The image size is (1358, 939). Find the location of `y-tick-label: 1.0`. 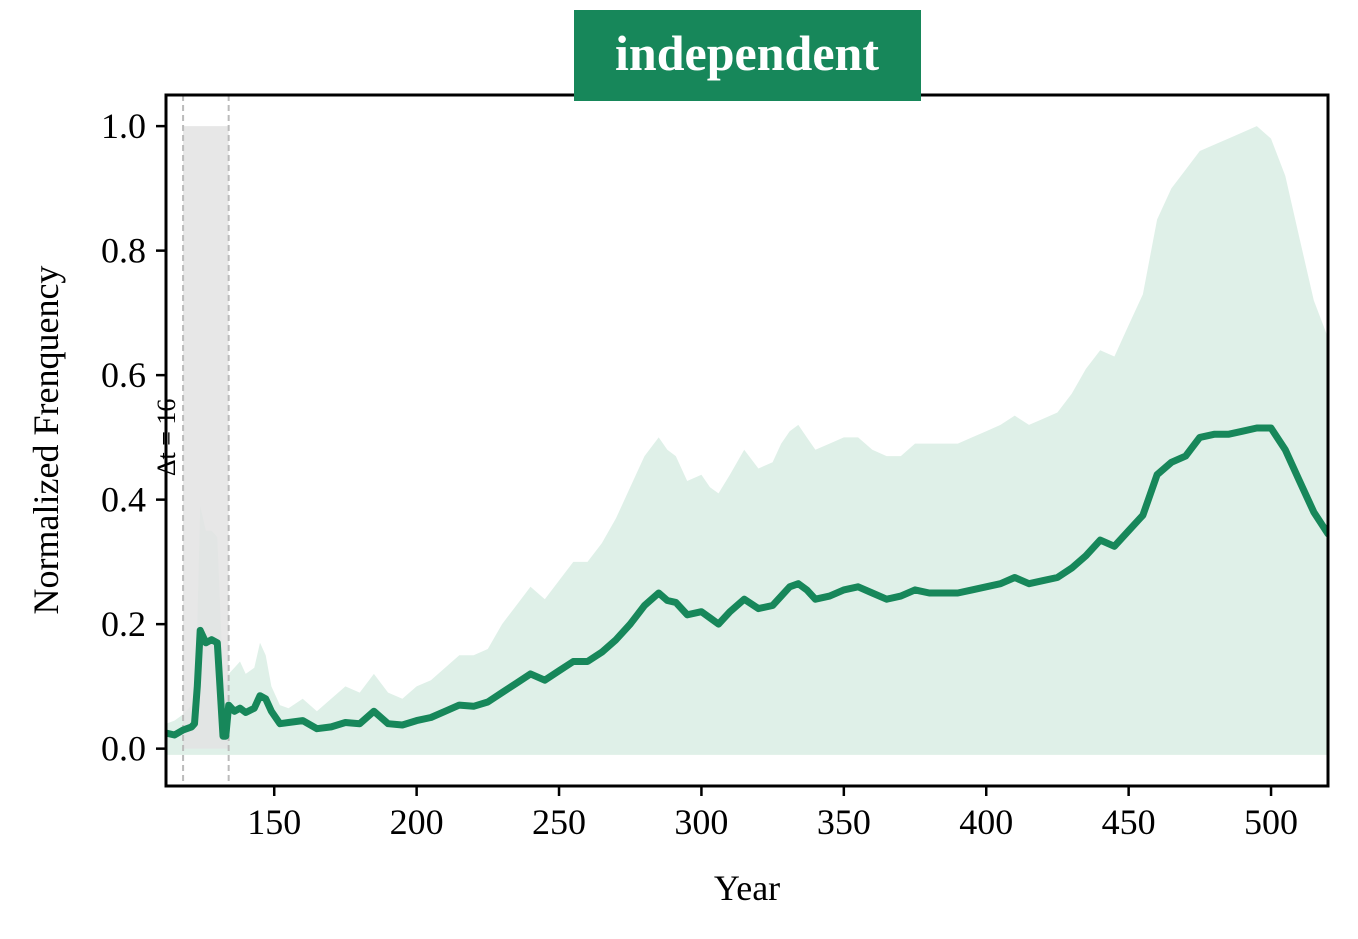

y-tick-label: 1.0 is located at coordinates (123, 126).